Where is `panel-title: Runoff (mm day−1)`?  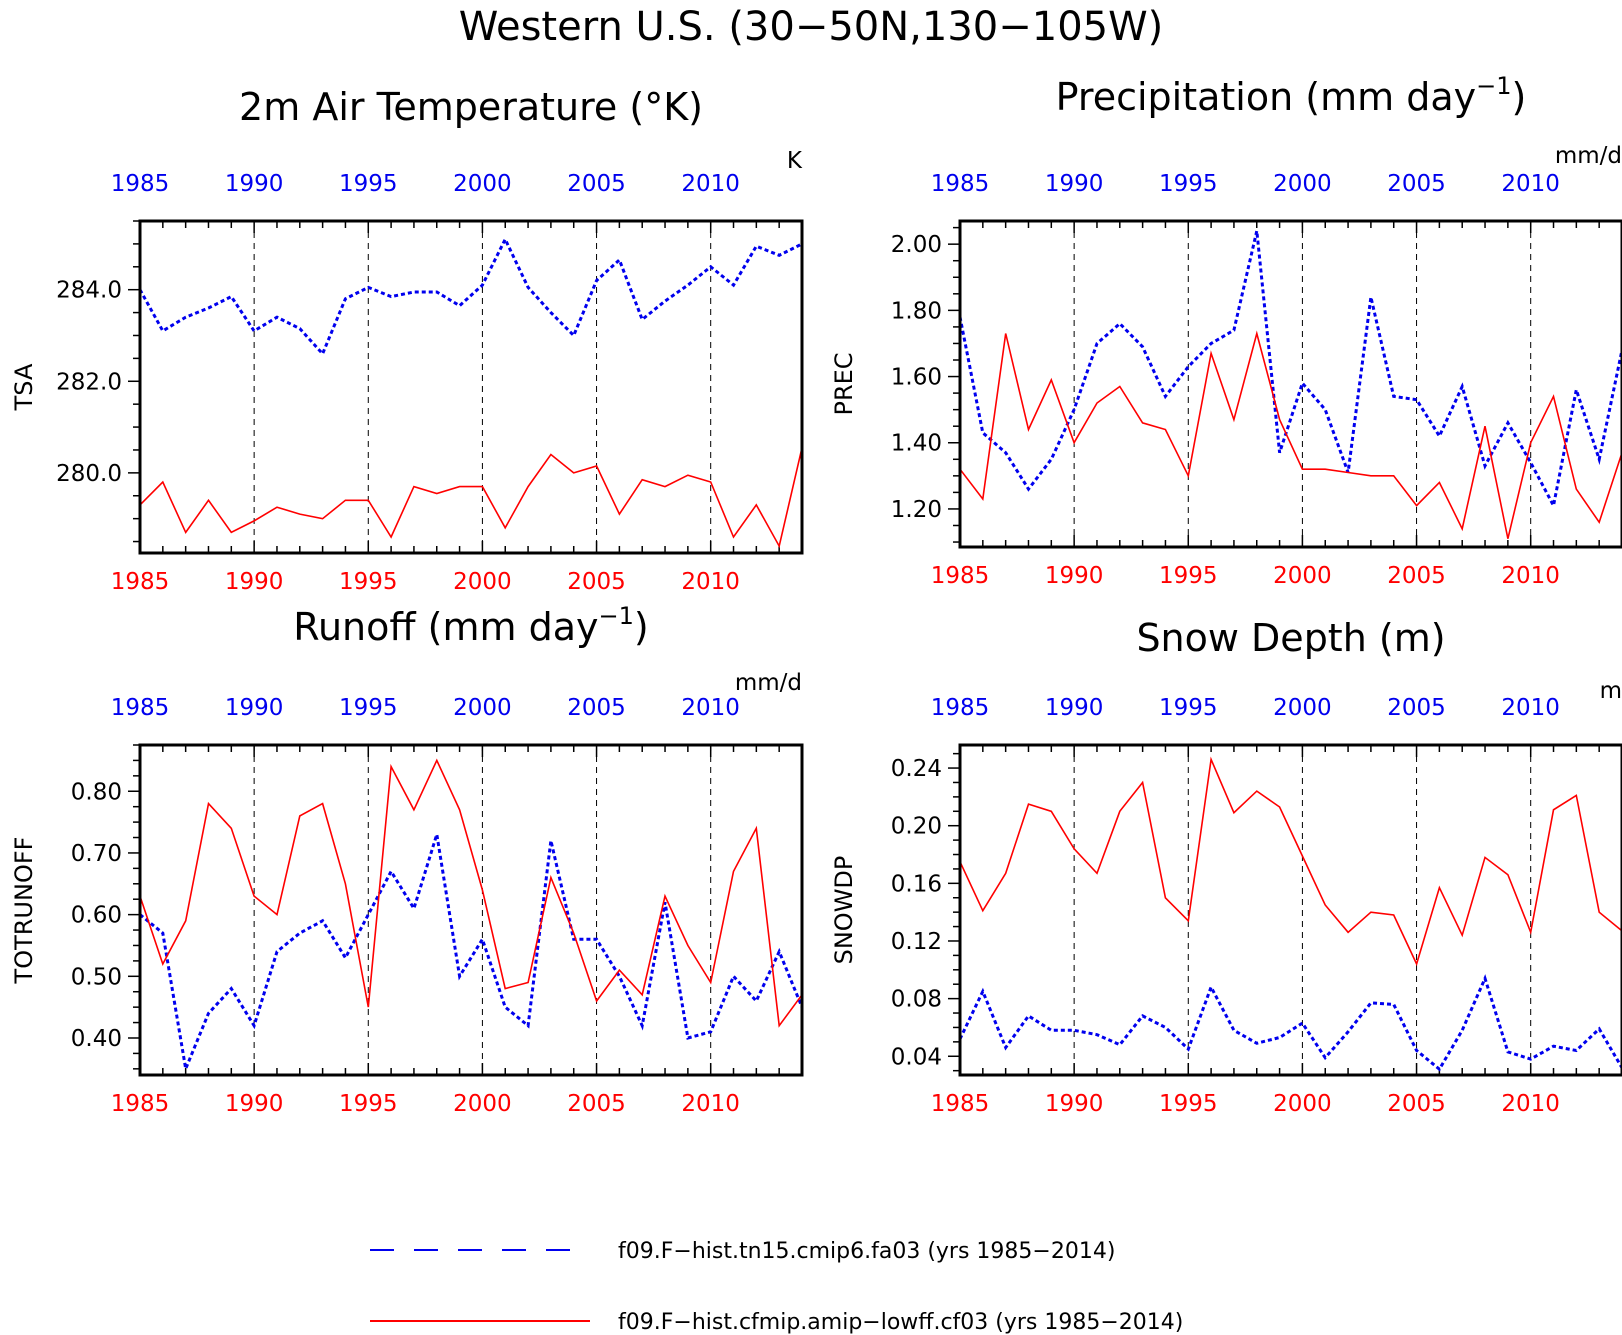 panel-title: Runoff (mm day−1) is located at coordinates (470, 625).